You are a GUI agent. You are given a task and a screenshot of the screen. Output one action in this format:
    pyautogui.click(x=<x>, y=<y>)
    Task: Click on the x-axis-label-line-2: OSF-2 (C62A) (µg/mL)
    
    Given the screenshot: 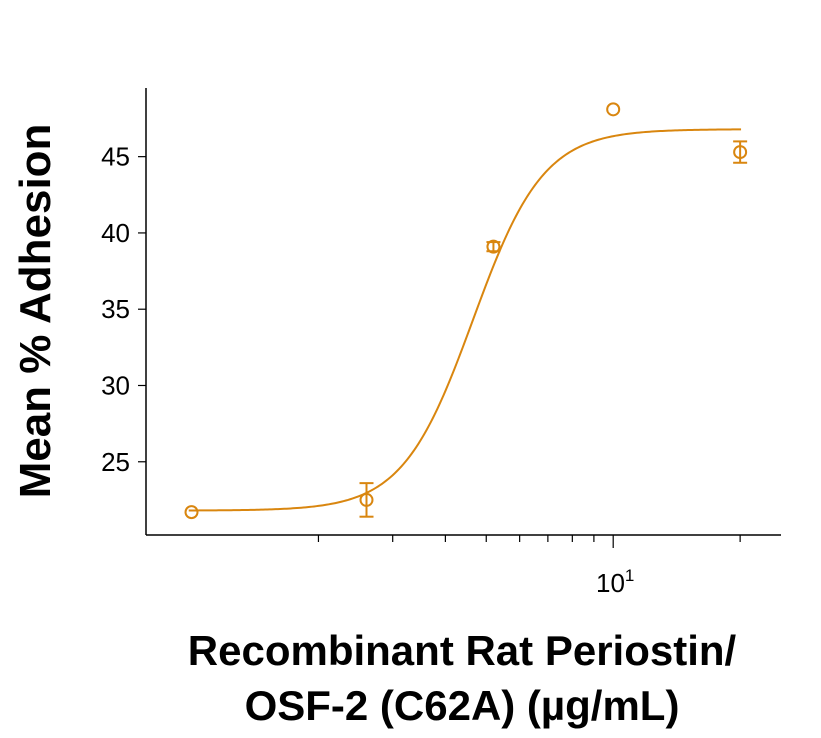 What is the action you would take?
    pyautogui.click(x=462, y=705)
    